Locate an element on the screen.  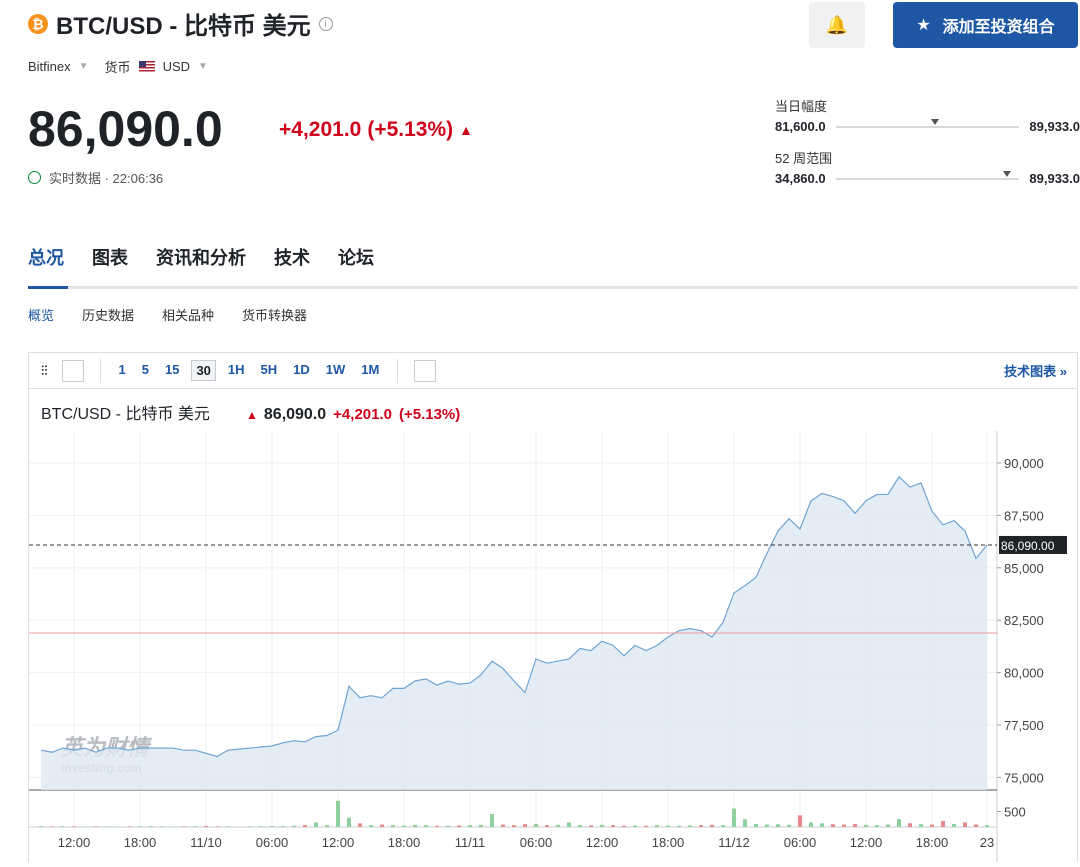
currency: USD is located at coordinates (176, 66).